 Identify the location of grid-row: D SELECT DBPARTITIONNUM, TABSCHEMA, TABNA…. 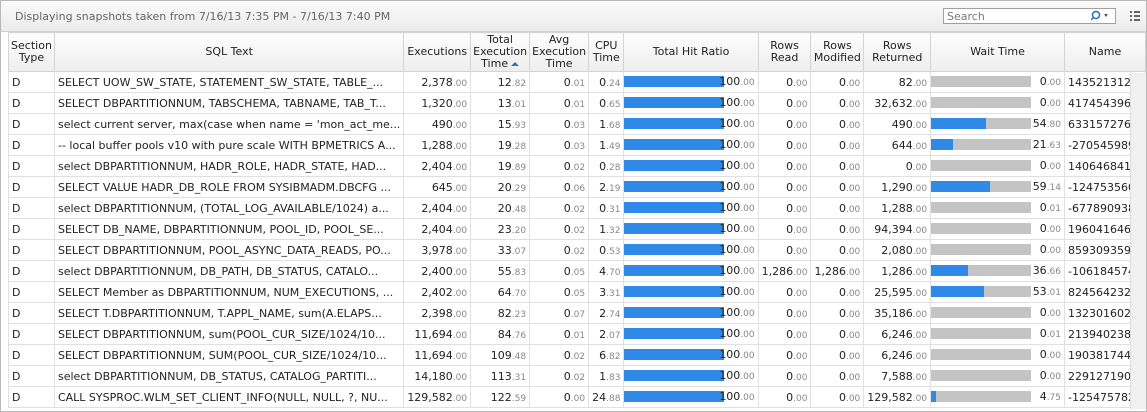
(577, 103).